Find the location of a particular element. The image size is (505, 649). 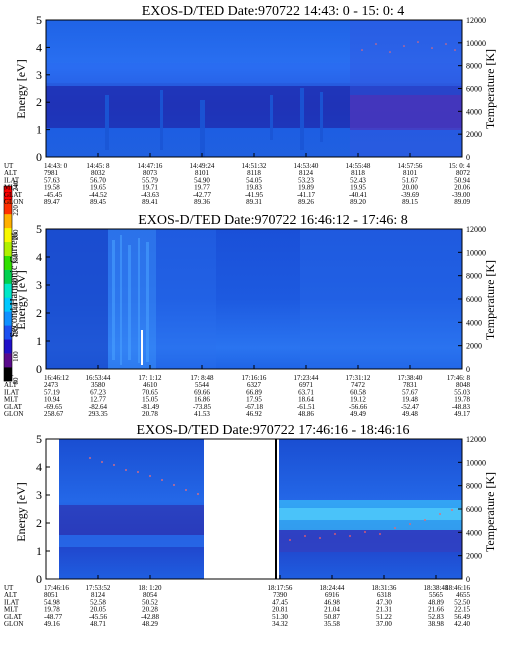

table-cell: 21.66 is located at coordinates (436, 610).